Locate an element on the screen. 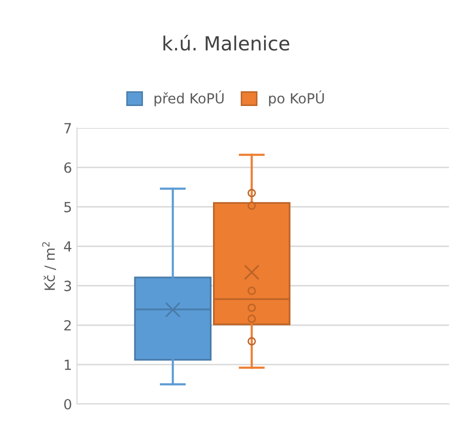 This screenshot has width=452, height=421. legend-label: po KoPÚ is located at coordinates (296, 98).